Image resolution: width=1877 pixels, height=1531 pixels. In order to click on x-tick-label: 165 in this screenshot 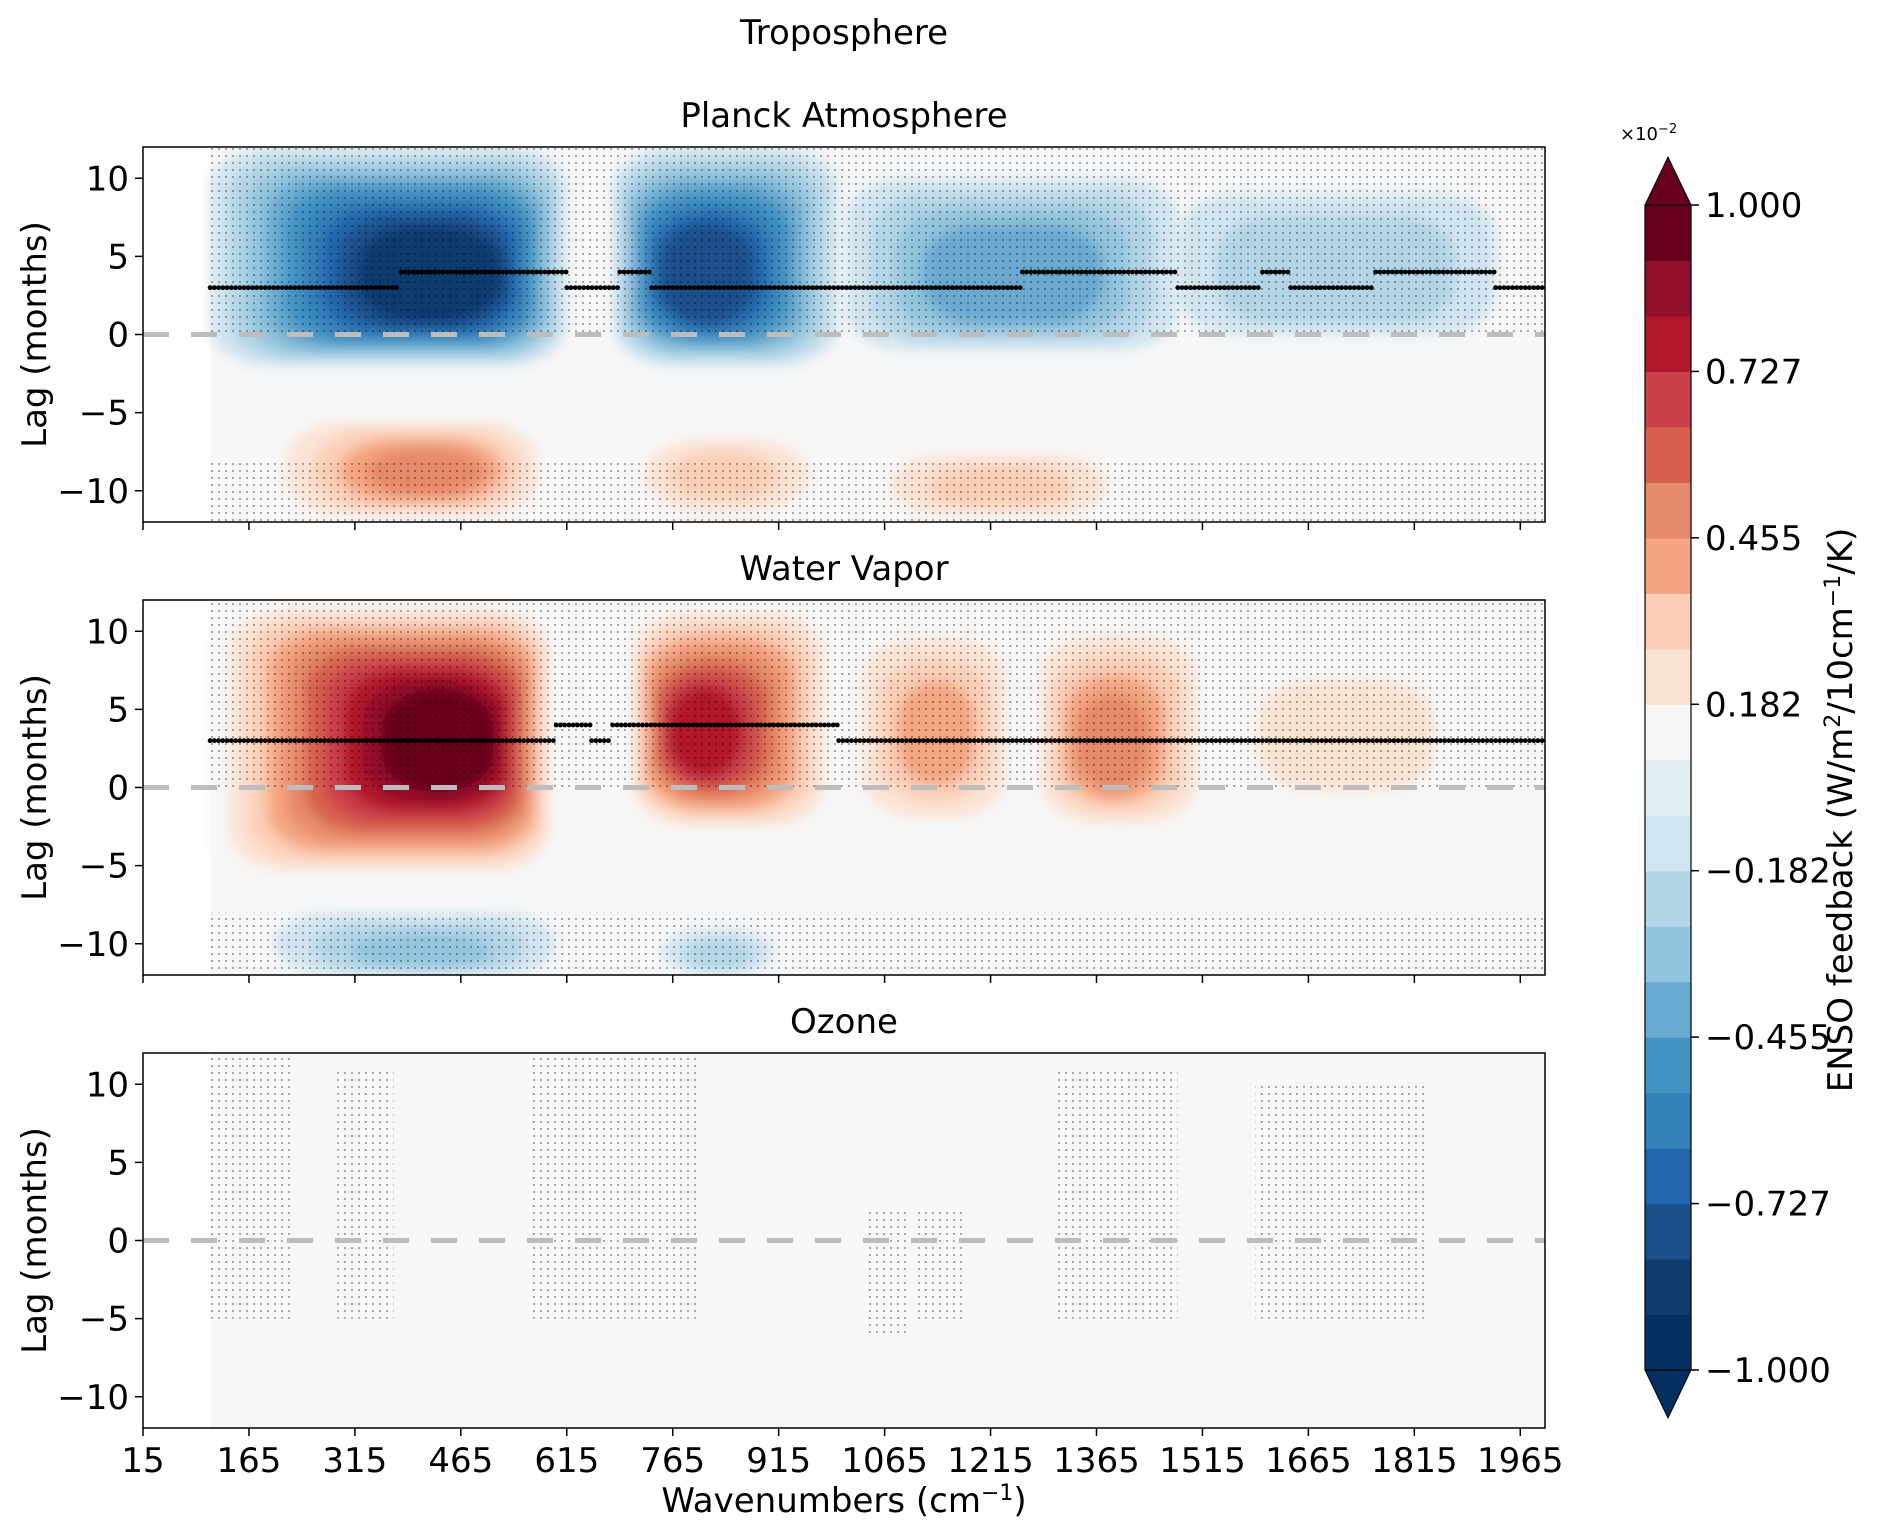, I will do `click(248, 1461)`.